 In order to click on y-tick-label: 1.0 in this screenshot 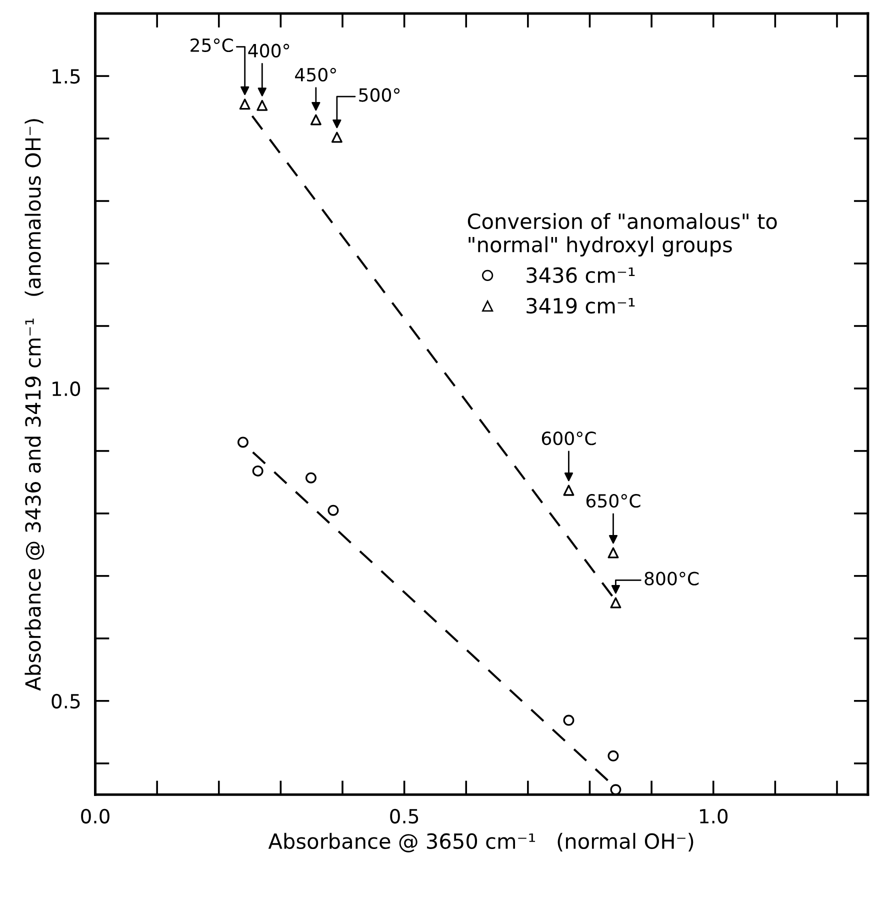, I will do `click(66, 388)`.